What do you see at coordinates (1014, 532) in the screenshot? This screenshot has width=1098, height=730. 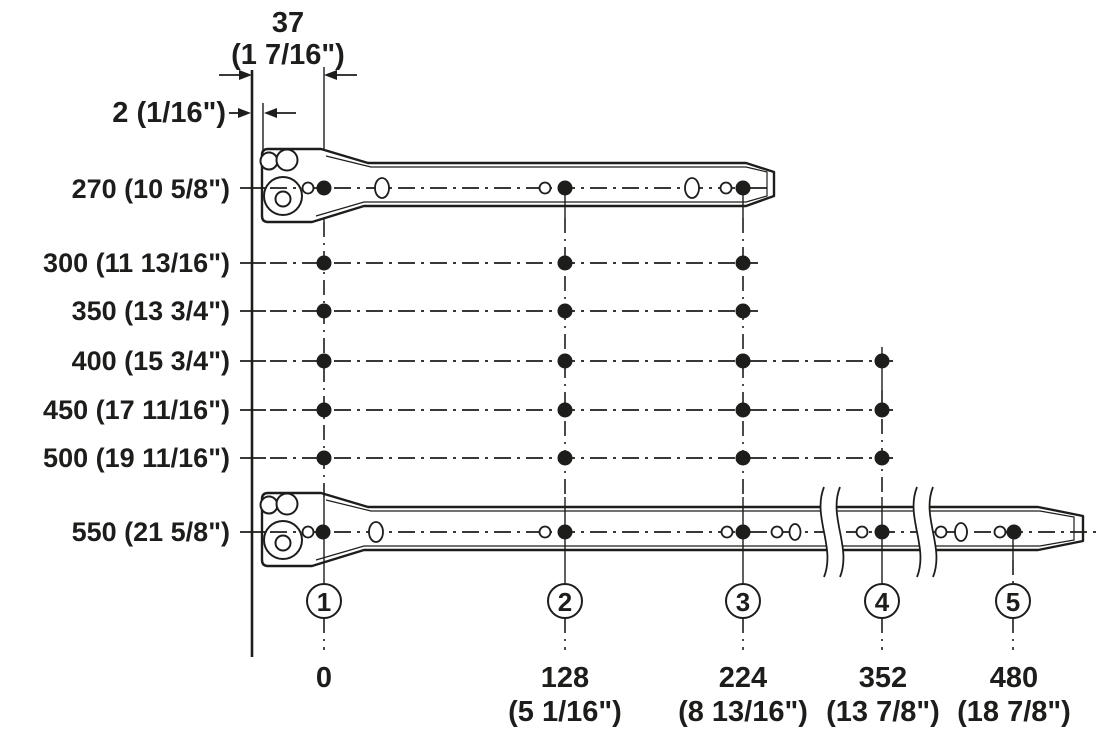 I see `dot-row550-col5` at bounding box center [1014, 532].